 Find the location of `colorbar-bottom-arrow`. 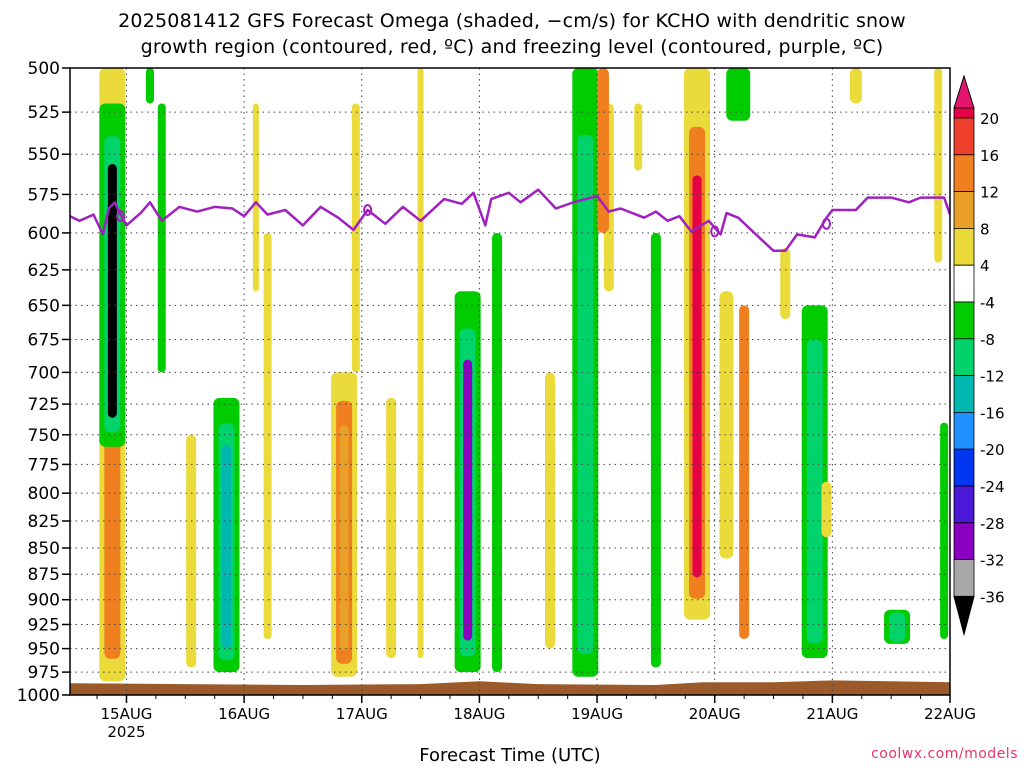

colorbar-bottom-arrow is located at coordinates (964, 616).